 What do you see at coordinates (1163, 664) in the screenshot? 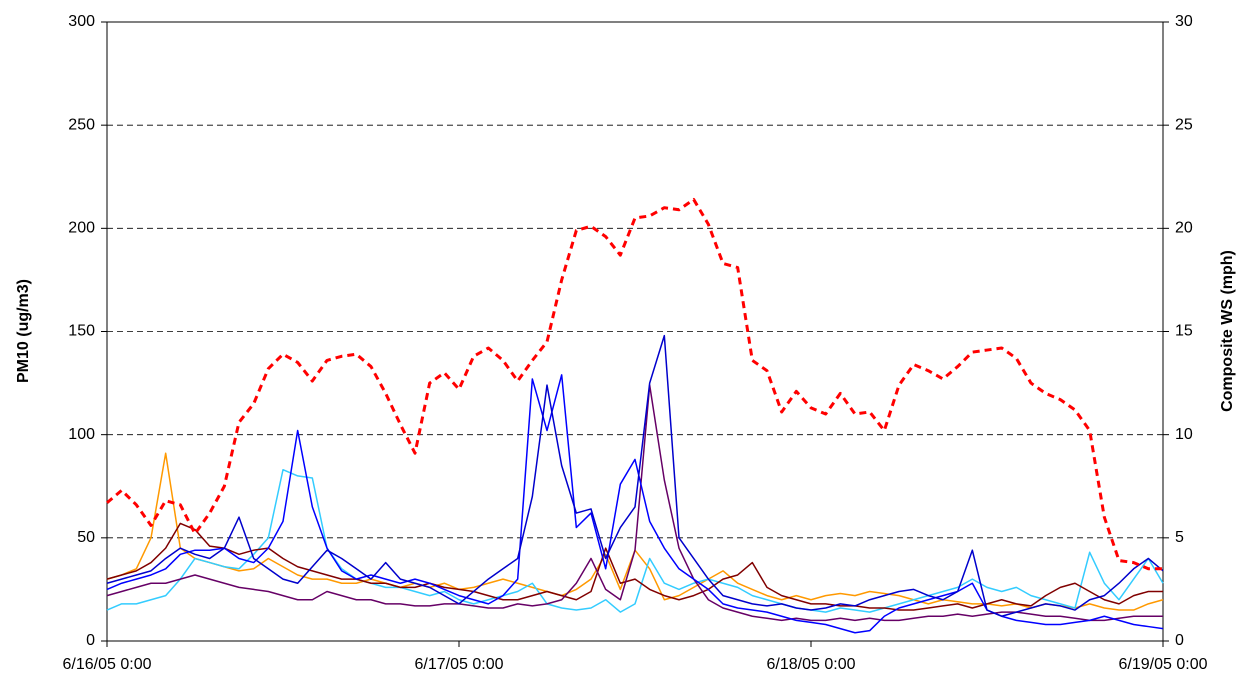
I see `x-tick-label: 6/19/05 0:00` at bounding box center [1163, 664].